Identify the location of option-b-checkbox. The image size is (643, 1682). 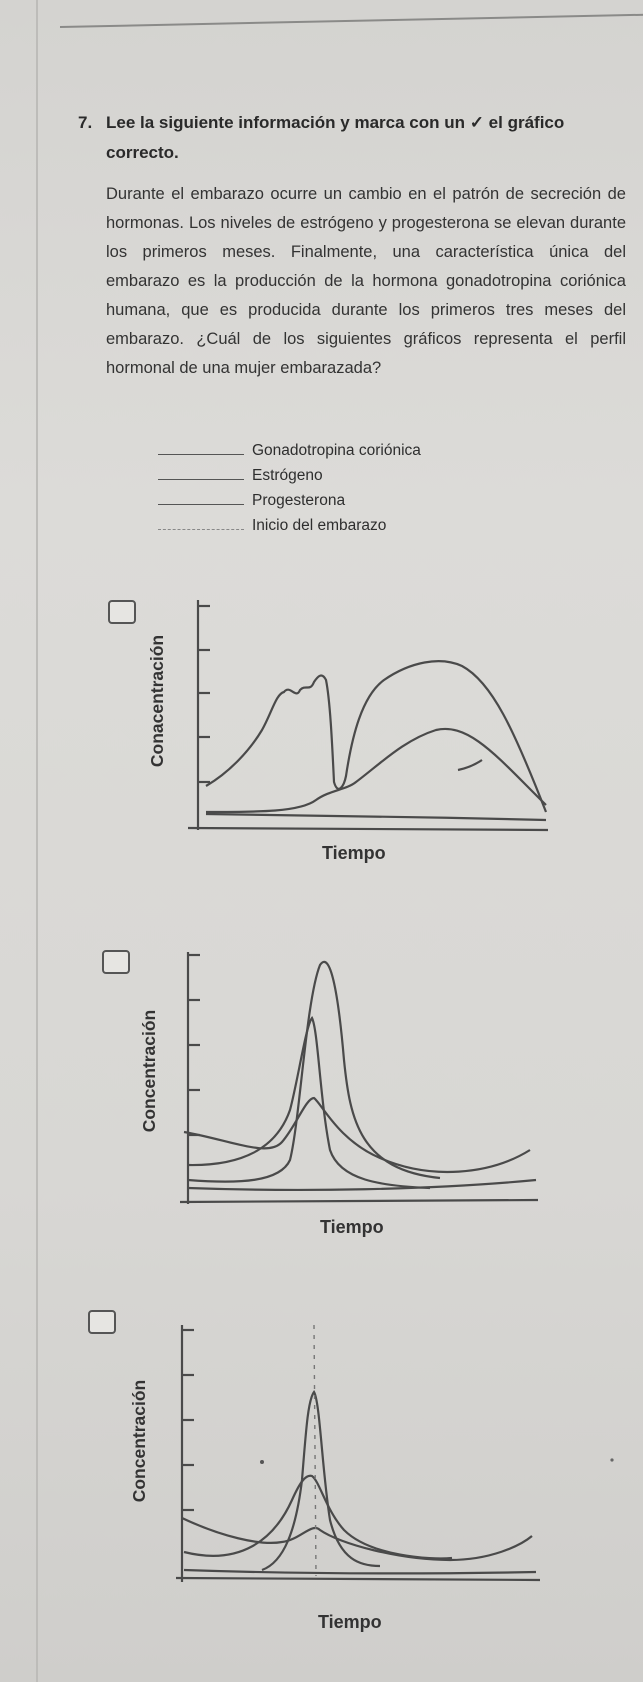
(116, 962).